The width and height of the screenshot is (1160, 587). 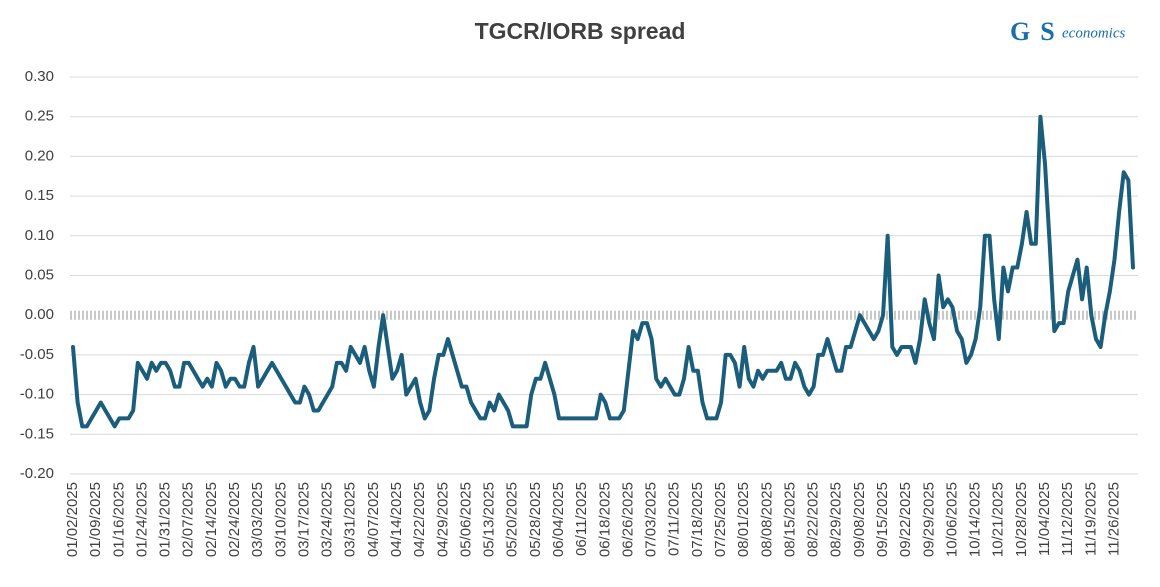 I want to click on x-tick-label: 07/11/2025, so click(x=674, y=519).